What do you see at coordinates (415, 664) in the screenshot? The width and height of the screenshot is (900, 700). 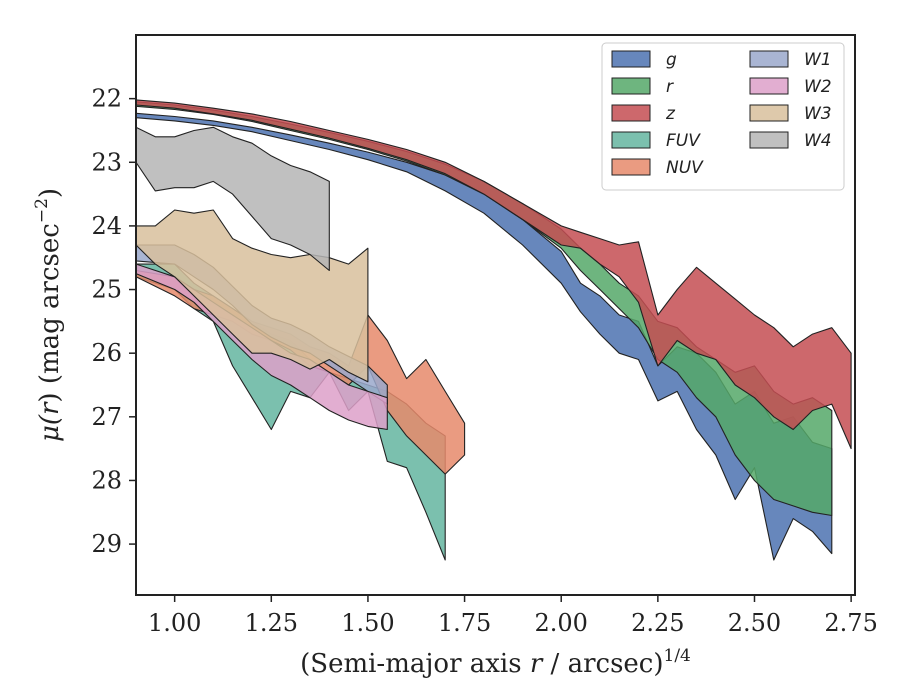 I see `x-axis-title-pre: (Semi-major axis` at bounding box center [415, 664].